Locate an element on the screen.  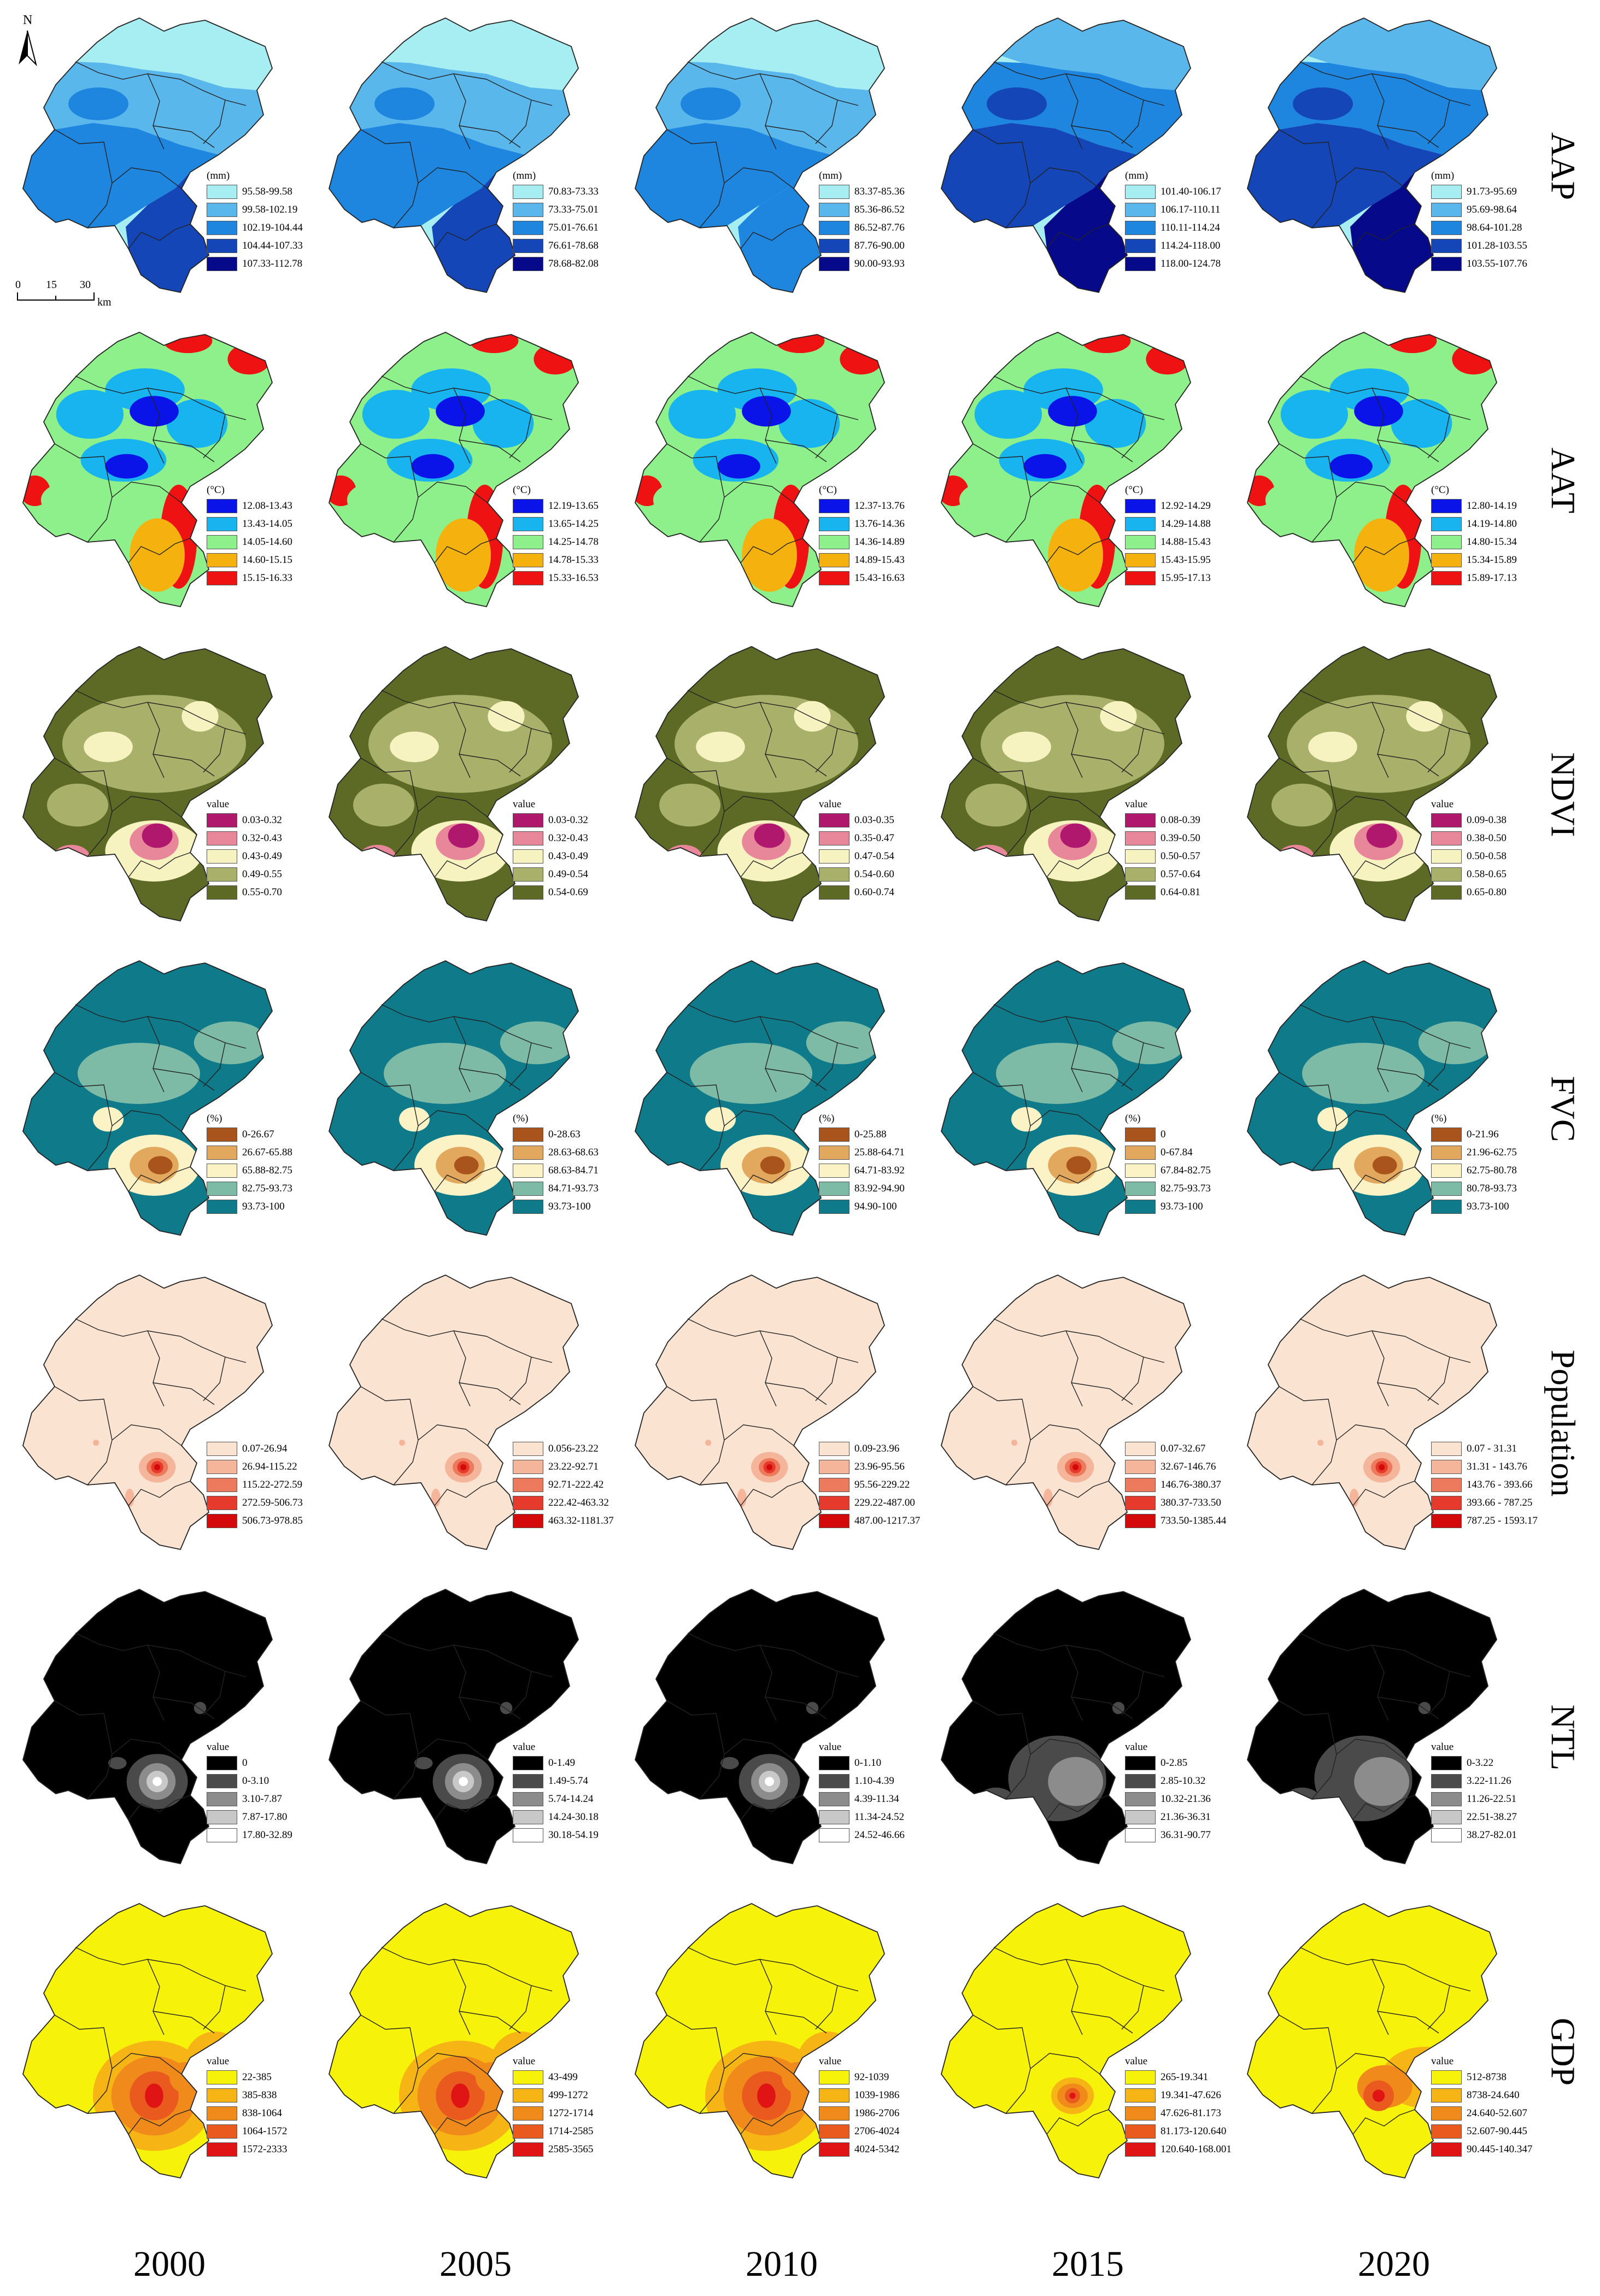
legend-label: 70.83-73.33 is located at coordinates (573, 191).